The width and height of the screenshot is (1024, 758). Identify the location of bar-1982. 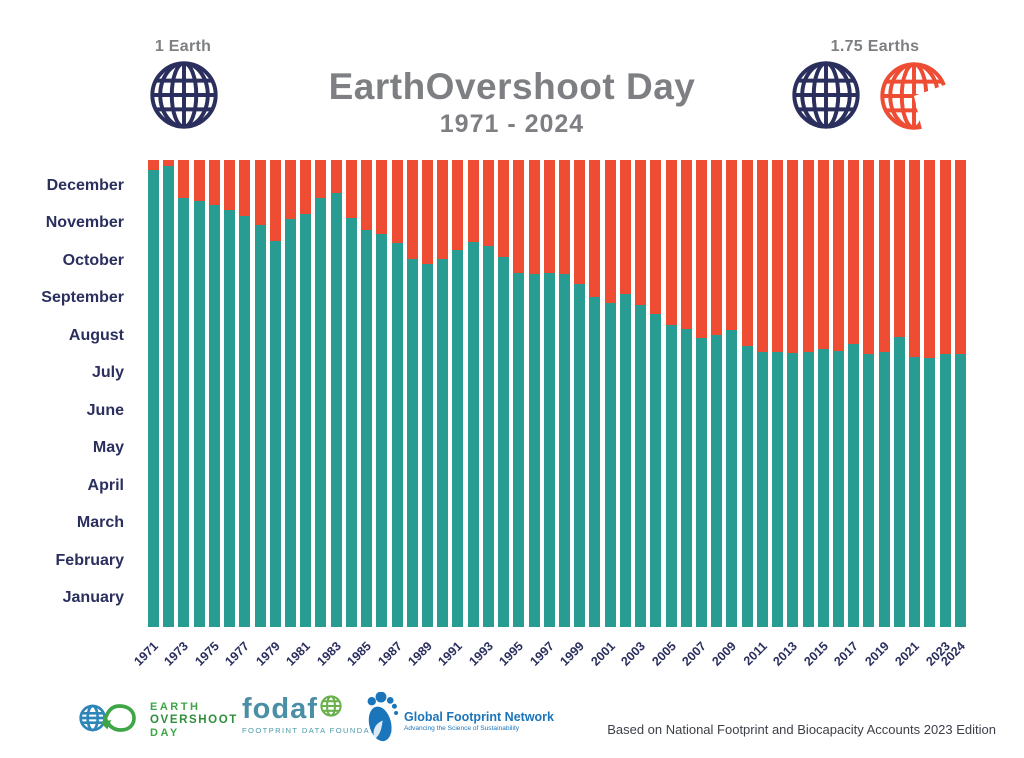
(321, 393).